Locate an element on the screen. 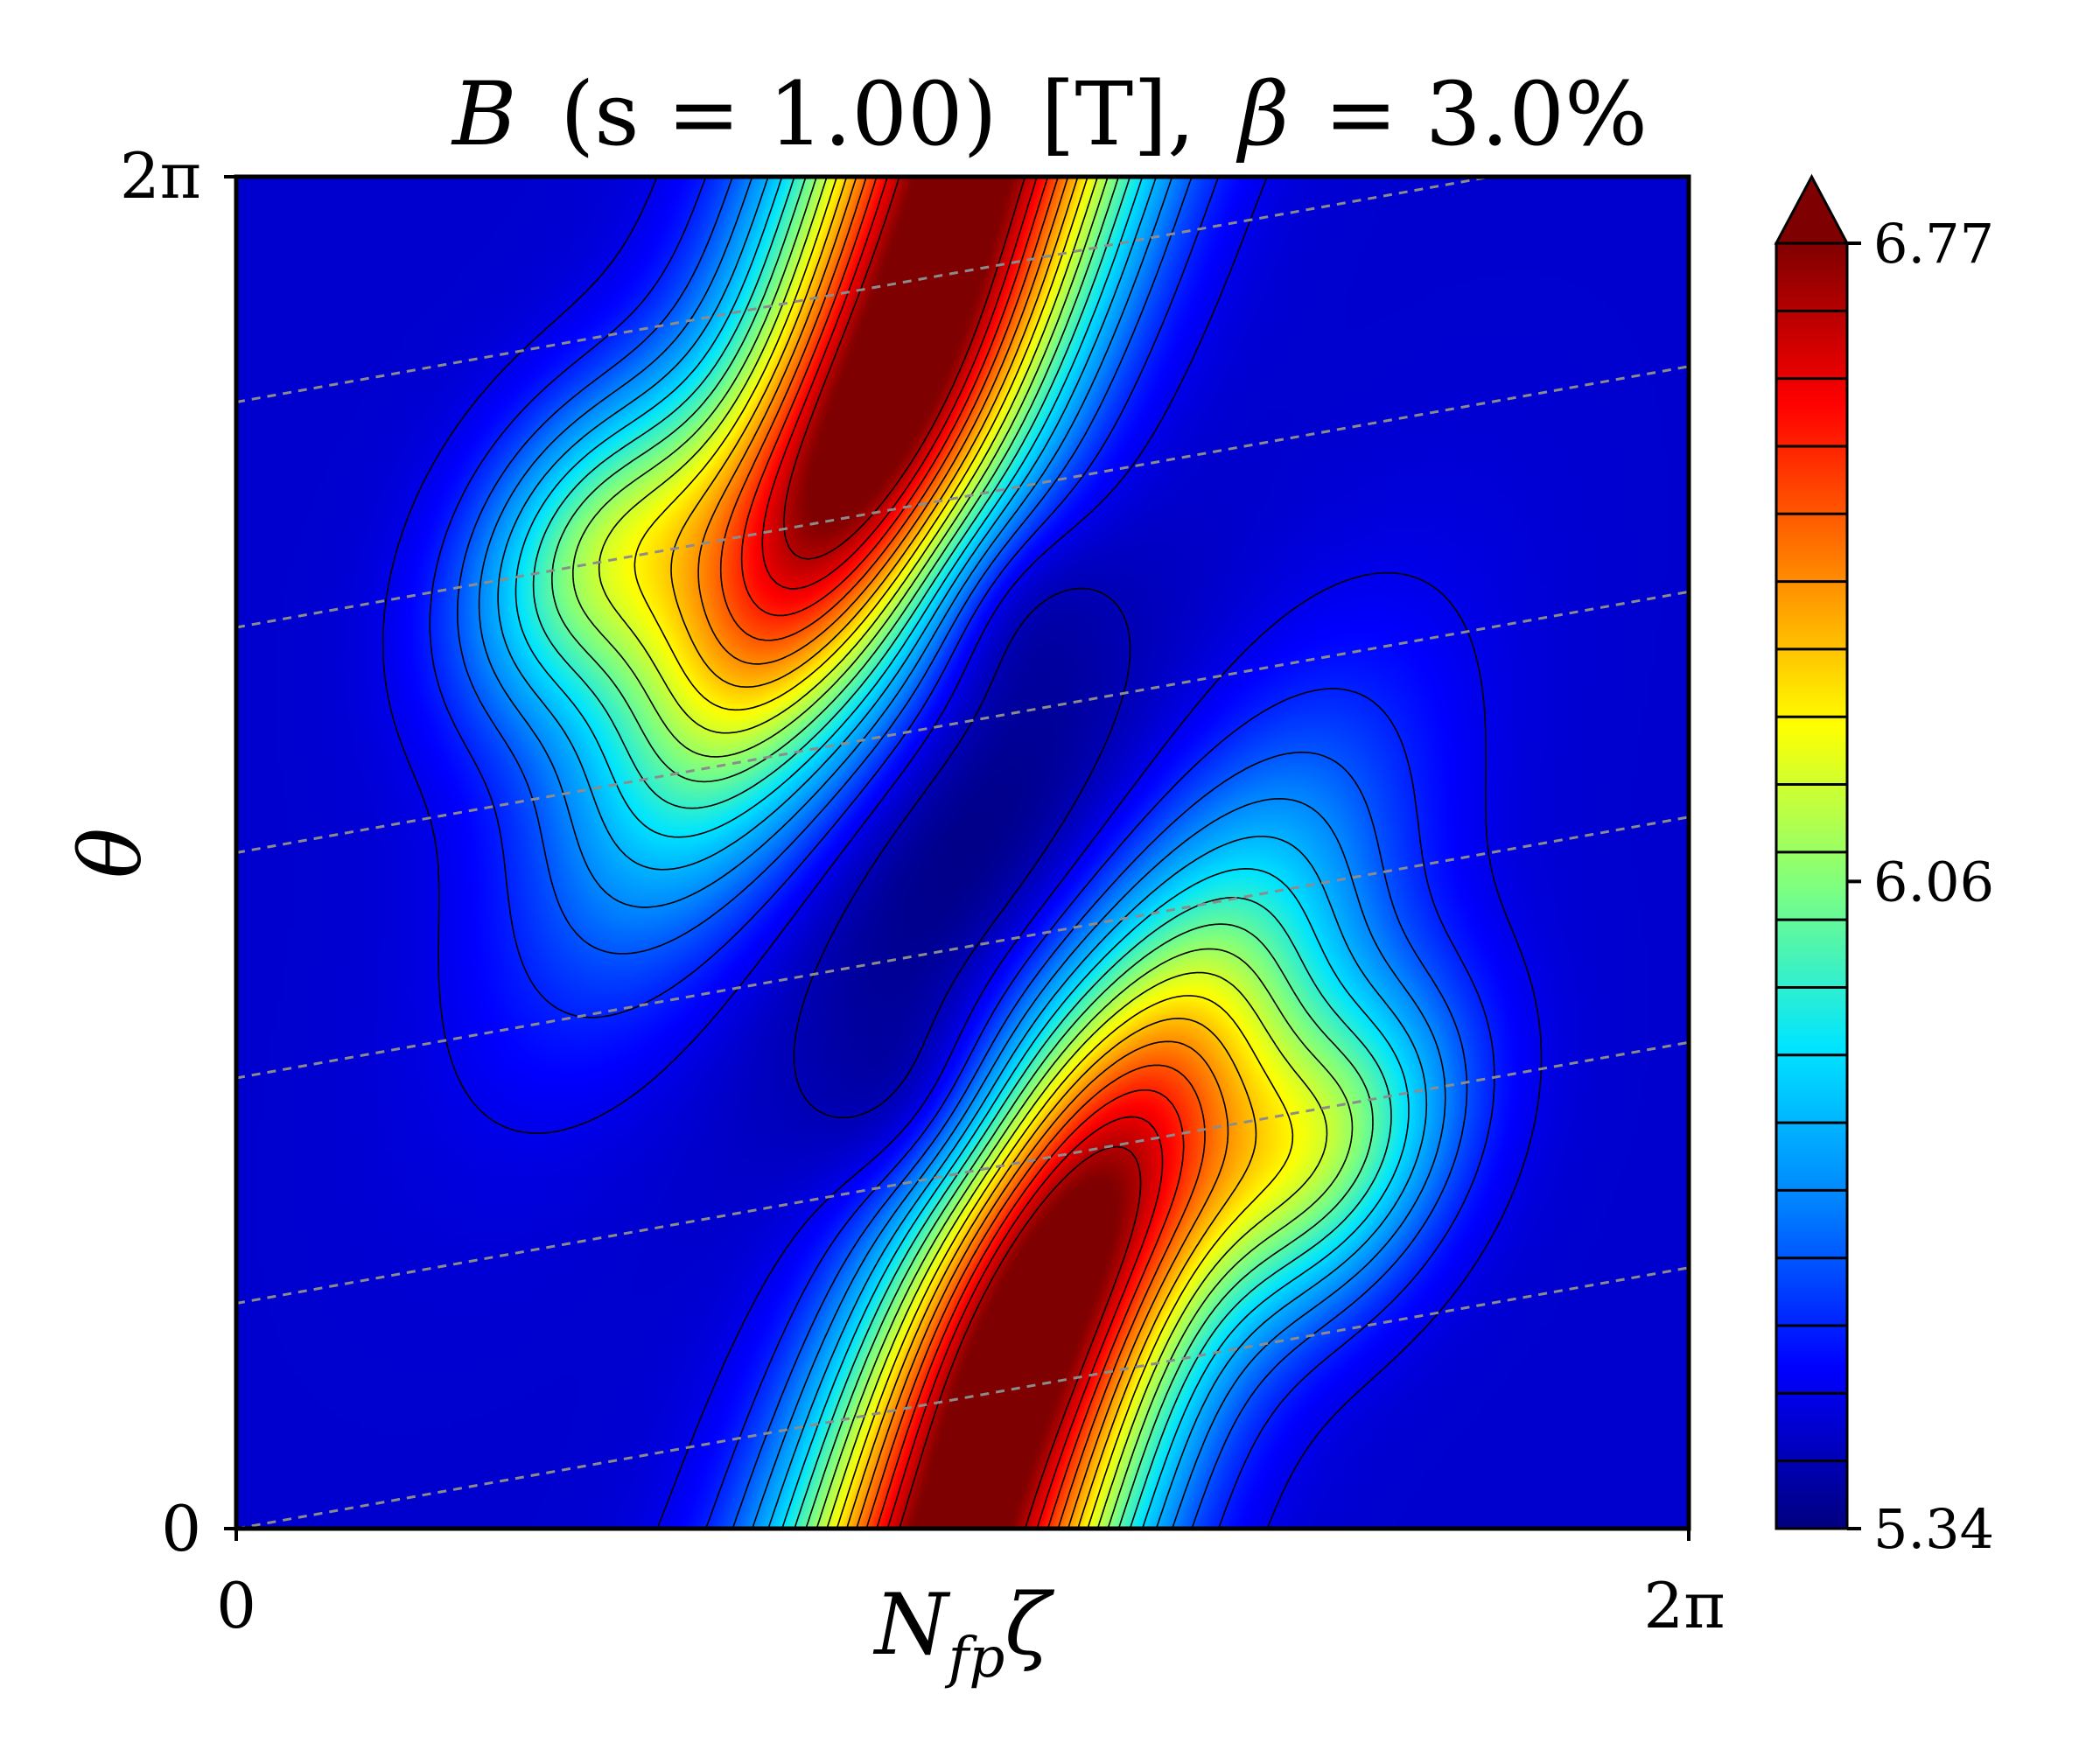 This screenshot has width=2100, height=1750. y-tick-label-min: 0 is located at coordinates (181, 1528).